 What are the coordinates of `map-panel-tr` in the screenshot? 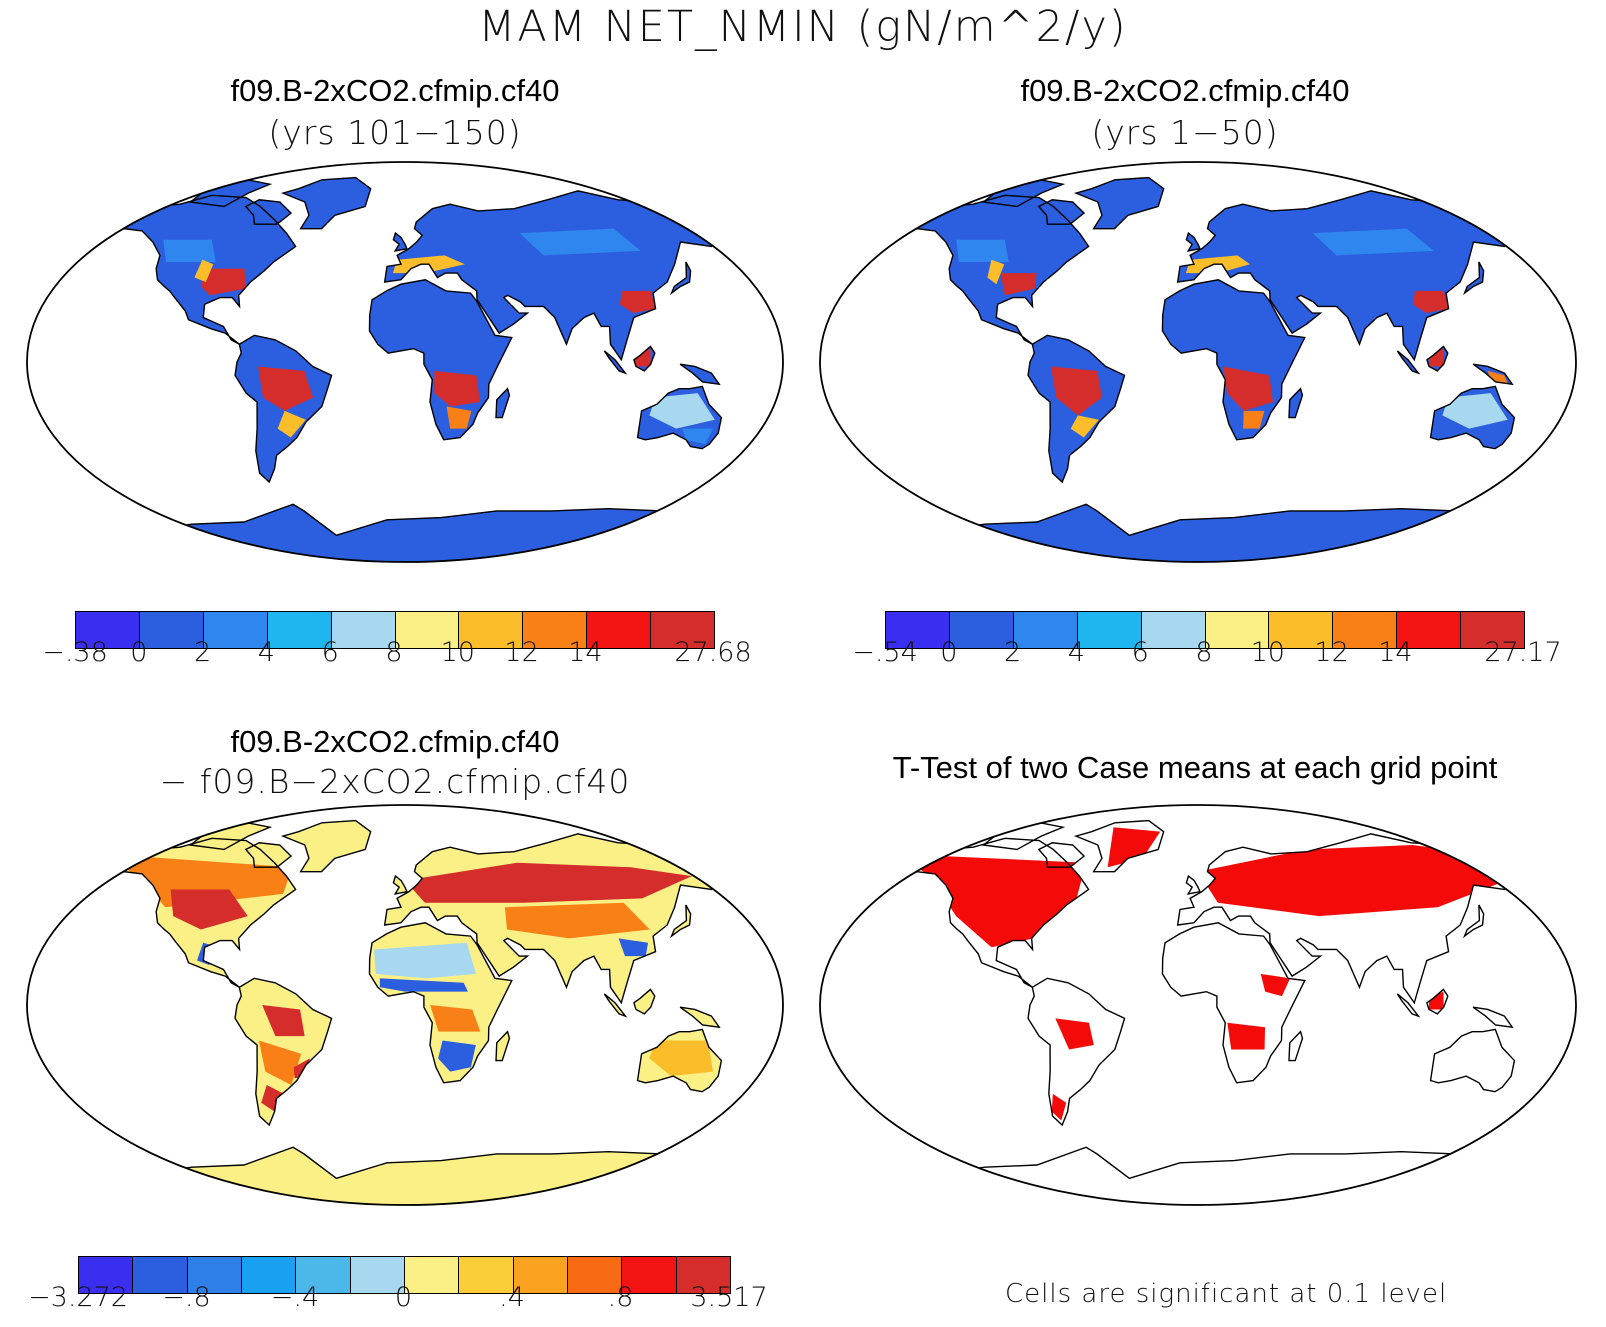 It's located at (1198, 362).